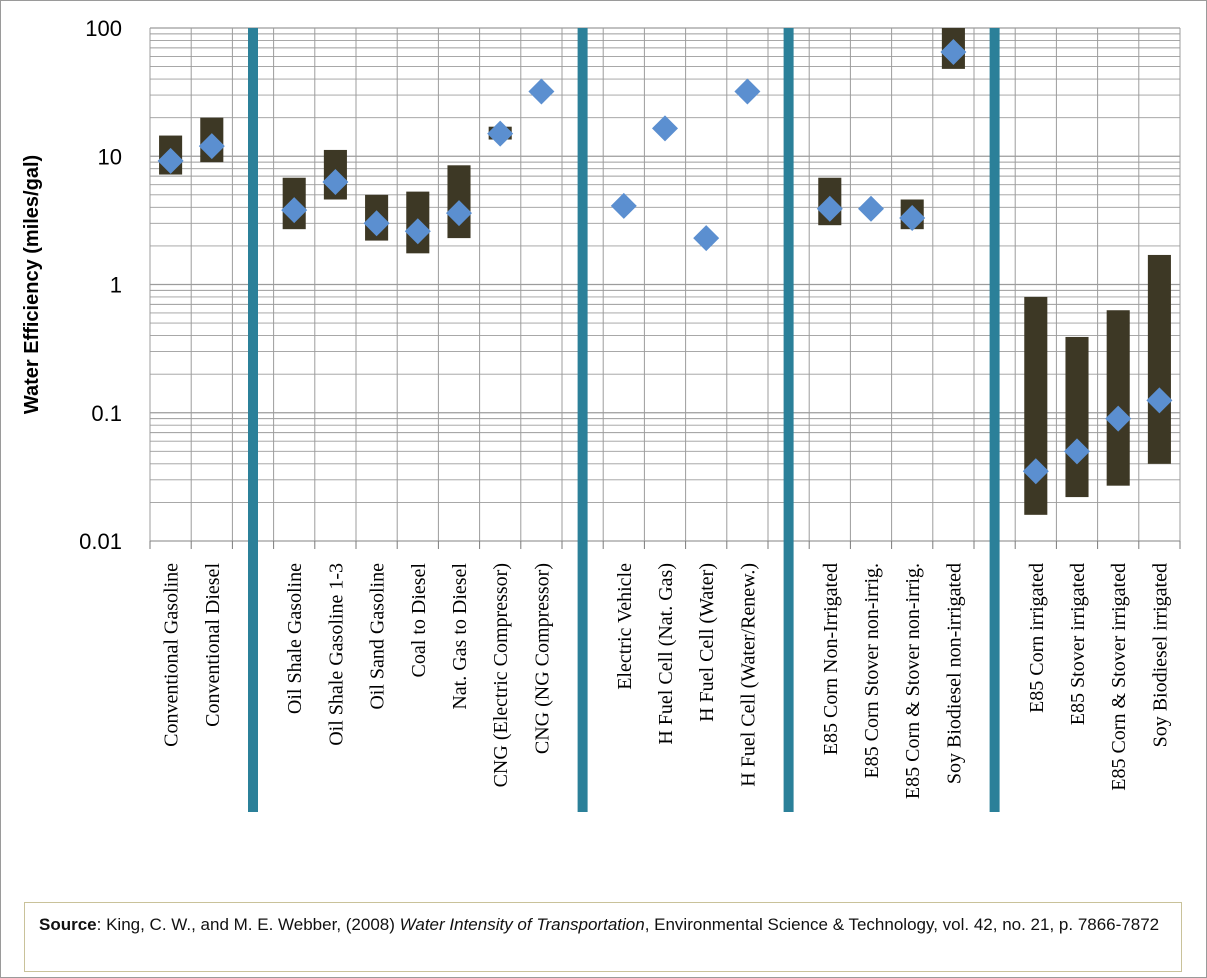  I want to click on category-label: H Fuel Cell (Water/Renew.), so click(748, 675).